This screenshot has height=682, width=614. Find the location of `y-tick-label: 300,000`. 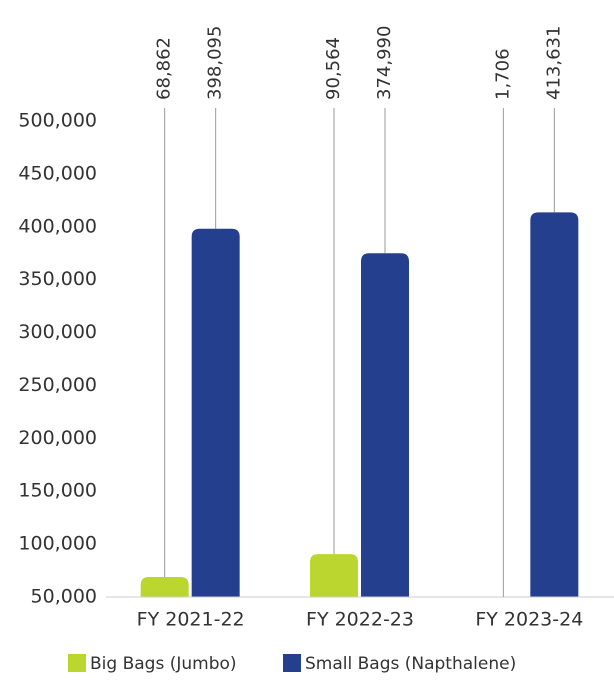

y-tick-label: 300,000 is located at coordinates (57, 332).